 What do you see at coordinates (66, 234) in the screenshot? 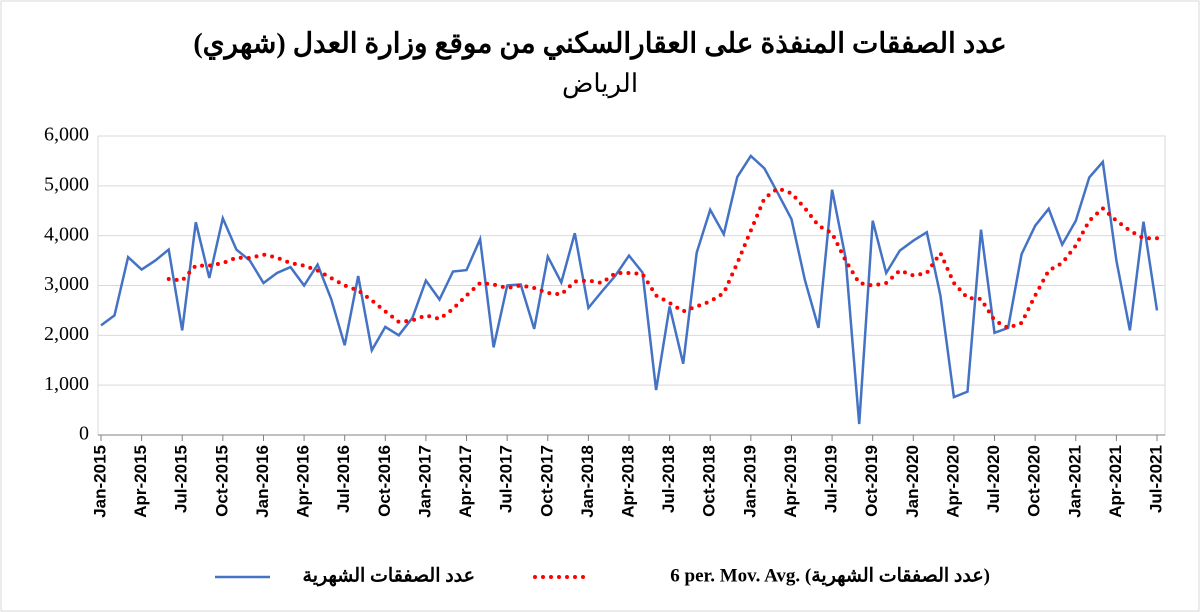
I see `y-tick-label: 4,000` at bounding box center [66, 234].